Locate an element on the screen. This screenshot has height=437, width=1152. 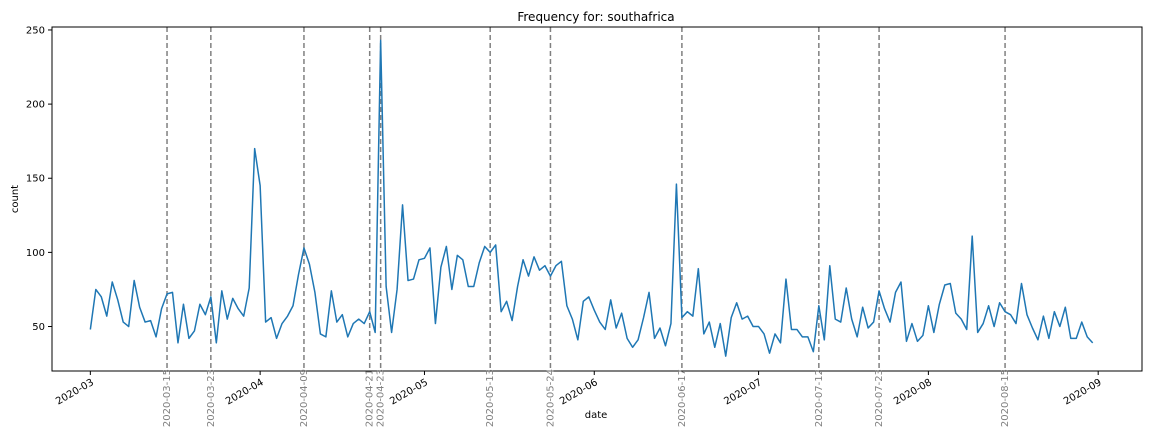
x-tick-label: 2020-09 is located at coordinates (1083, 392).